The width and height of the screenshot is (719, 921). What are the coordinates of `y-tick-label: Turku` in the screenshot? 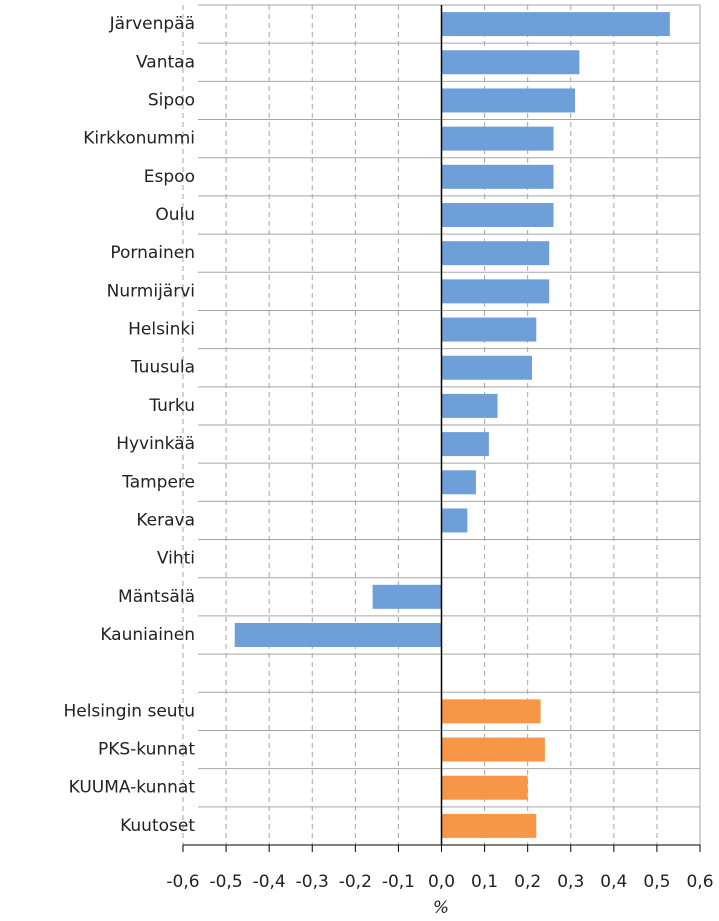 It's located at (171, 406).